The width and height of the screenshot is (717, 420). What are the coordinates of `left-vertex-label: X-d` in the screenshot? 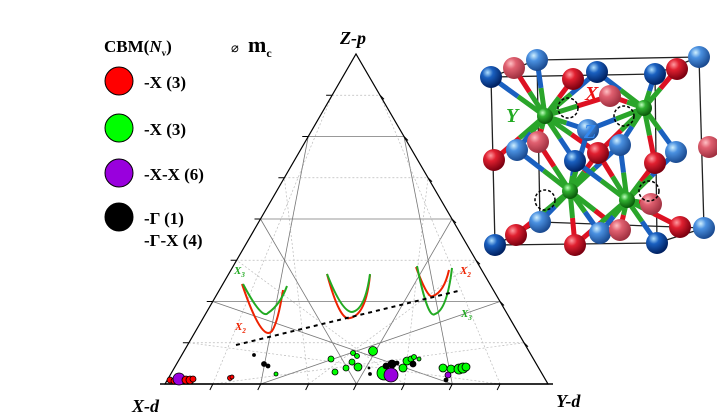 It's located at (145, 406).